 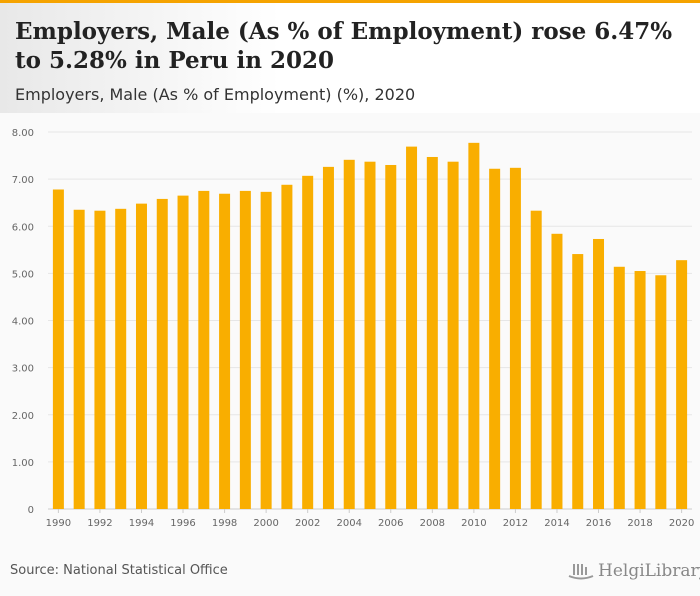 I want to click on x-tick-label: 2006, so click(x=390, y=523).